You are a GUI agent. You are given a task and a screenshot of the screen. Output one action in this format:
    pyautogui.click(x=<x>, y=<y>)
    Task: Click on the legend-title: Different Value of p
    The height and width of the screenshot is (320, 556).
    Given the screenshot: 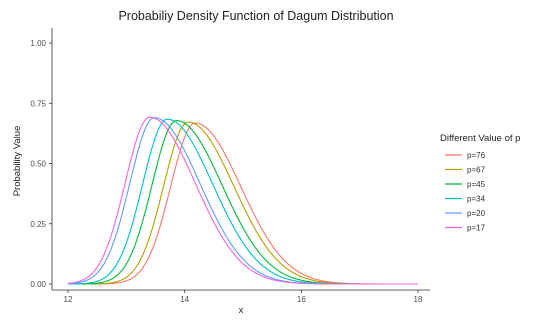 What is the action you would take?
    pyautogui.click(x=480, y=138)
    